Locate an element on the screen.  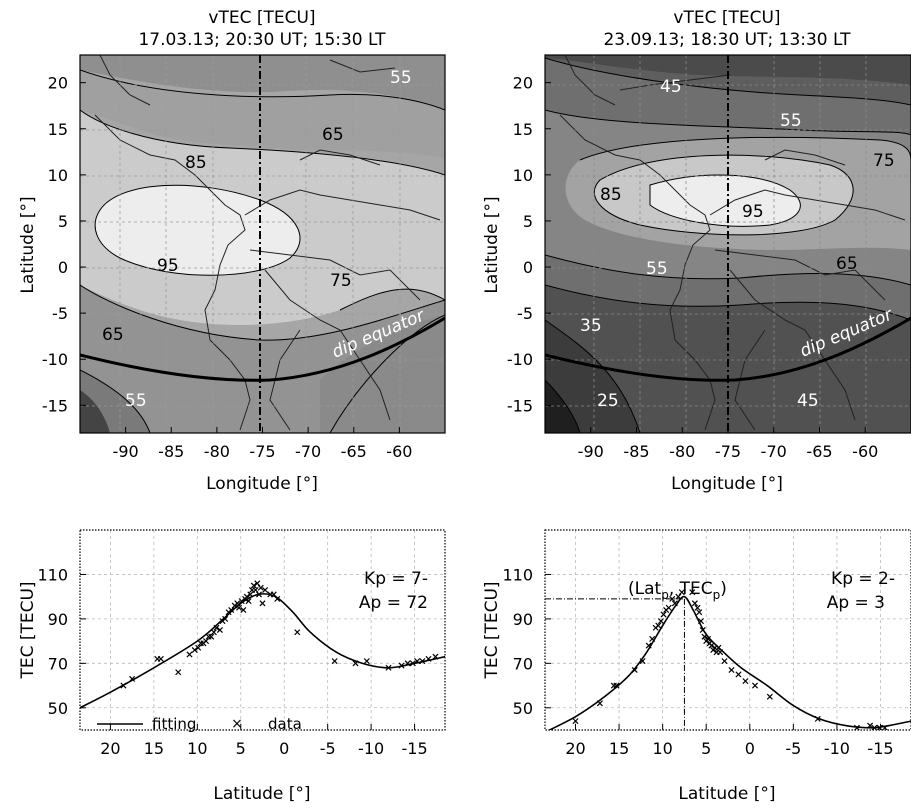
panel-a-subtitle: 17.03.13; 20:30 UT; 15:30 LT is located at coordinates (262, 40).